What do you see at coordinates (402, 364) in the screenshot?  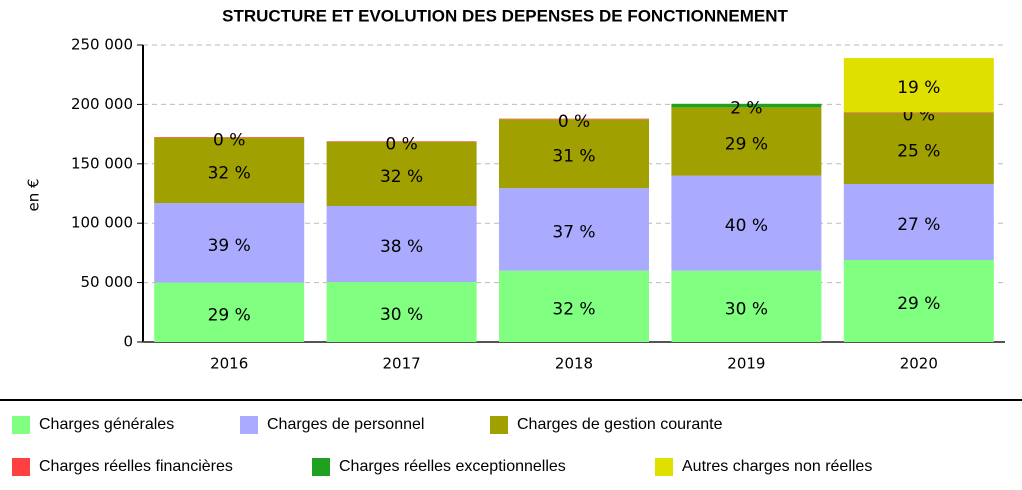 I see `x-tick-label: 2017` at bounding box center [402, 364].